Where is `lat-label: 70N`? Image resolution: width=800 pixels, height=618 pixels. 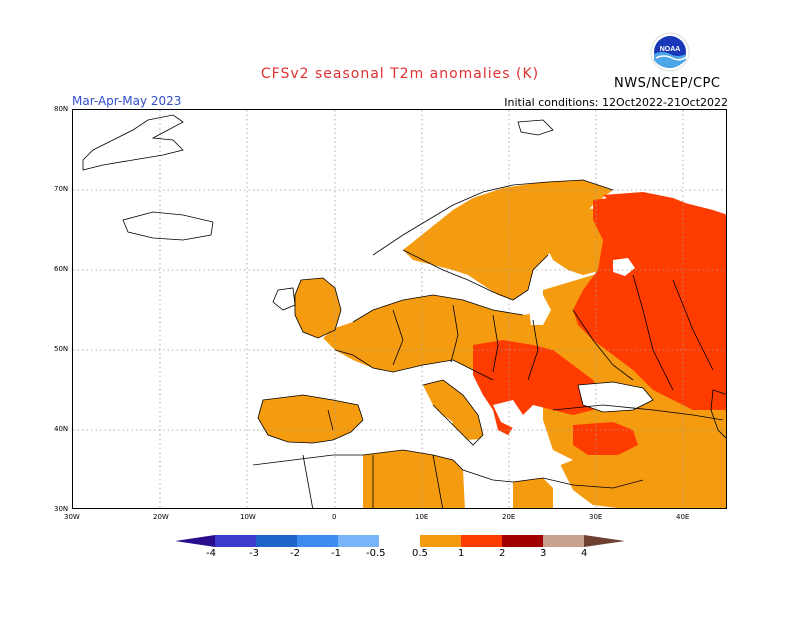
lat-label: 70N is located at coordinates (61, 189).